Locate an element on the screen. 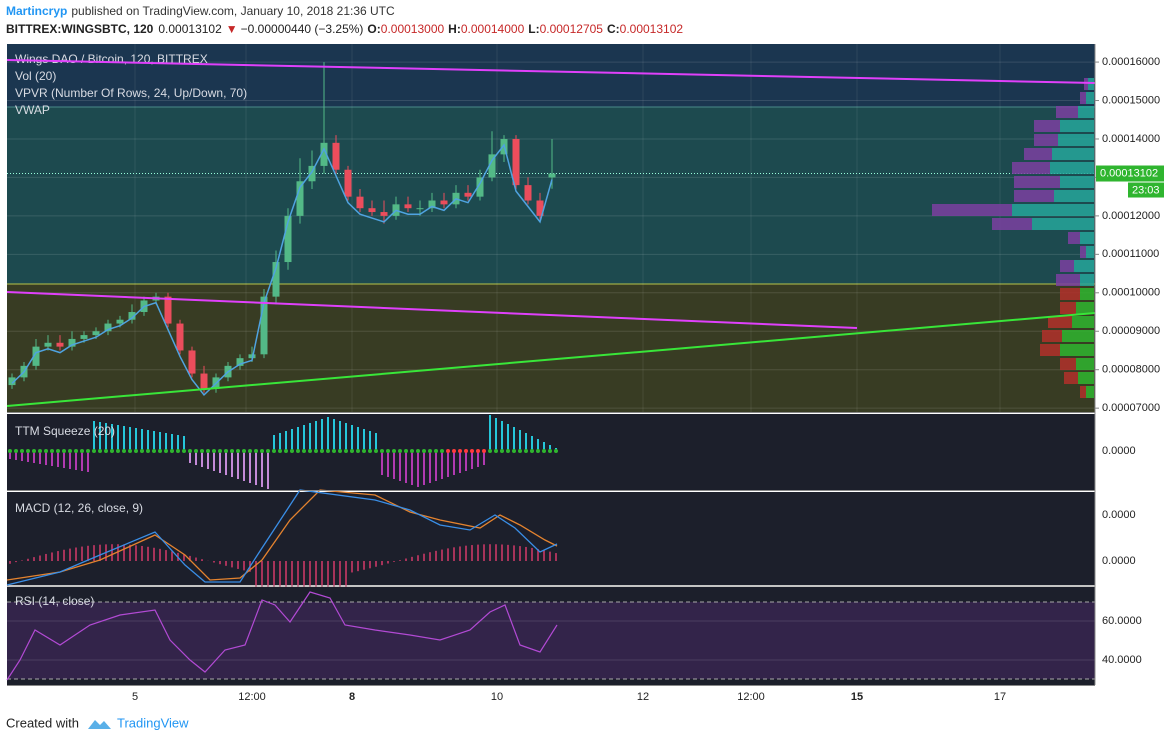 The image size is (1172, 747). publisher: Martincryp is located at coordinates (36, 11).